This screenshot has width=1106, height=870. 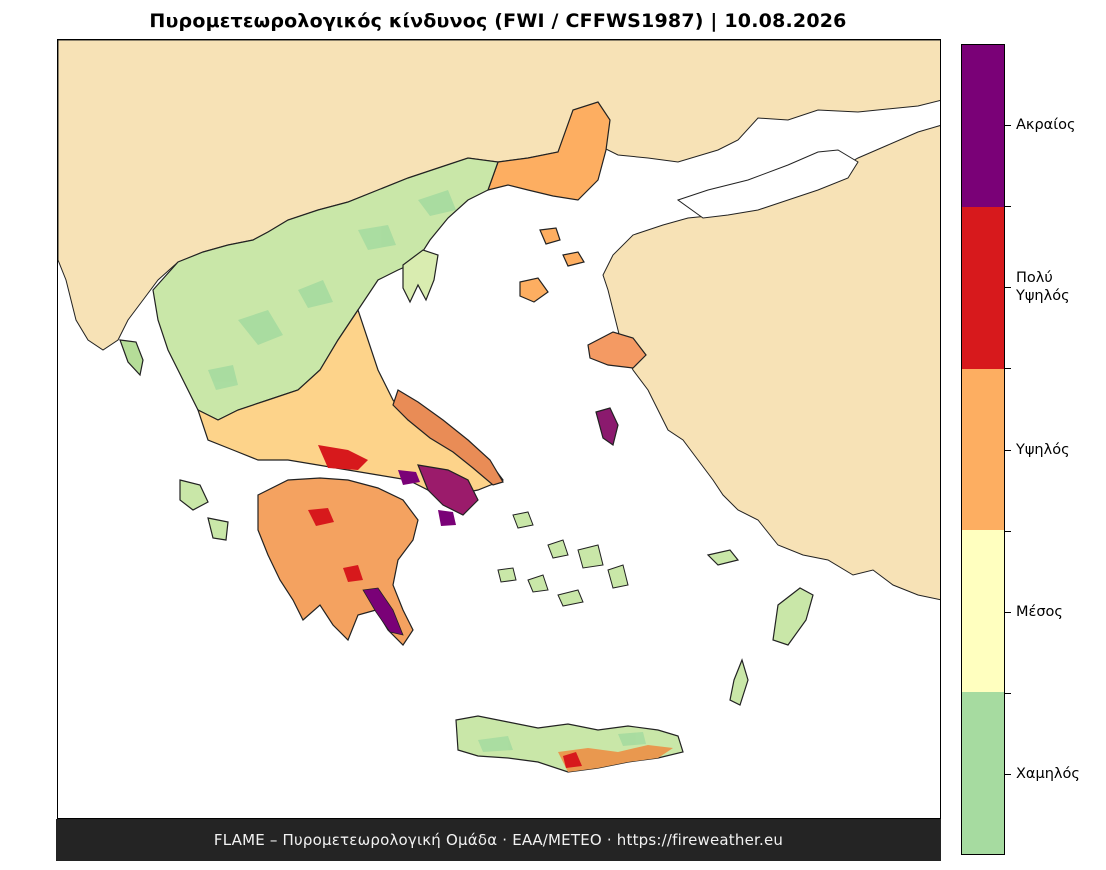 I want to click on legend-label-4: Χαμηλός, so click(x=1048, y=773).